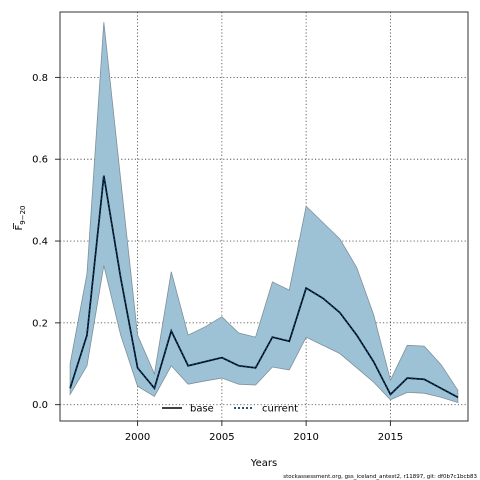 The height and width of the screenshot is (480, 480). Describe the element at coordinates (264, 432) in the screenshot. I see `x-axis: 2000 2005 2010 2015` at that location.